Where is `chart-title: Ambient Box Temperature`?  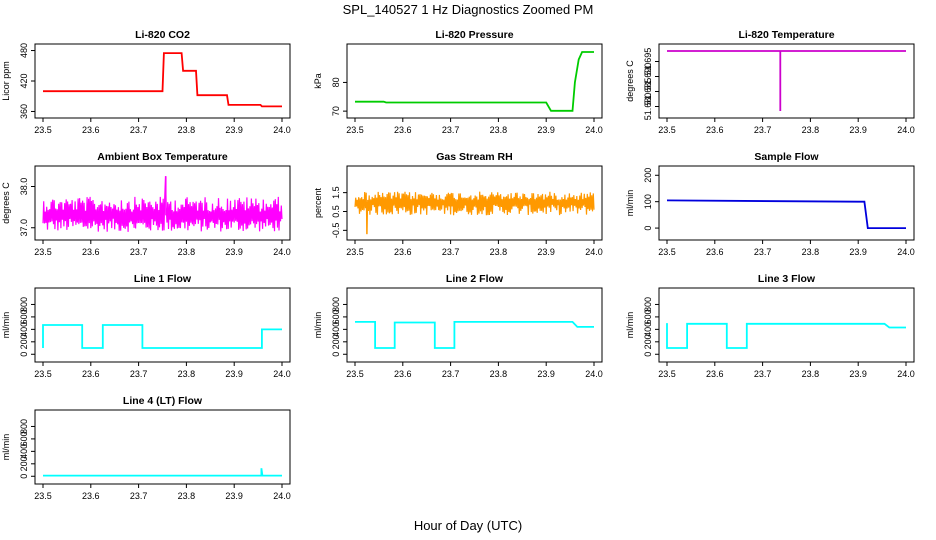
chart-title: Ambient Box Temperature is located at coordinates (162, 157).